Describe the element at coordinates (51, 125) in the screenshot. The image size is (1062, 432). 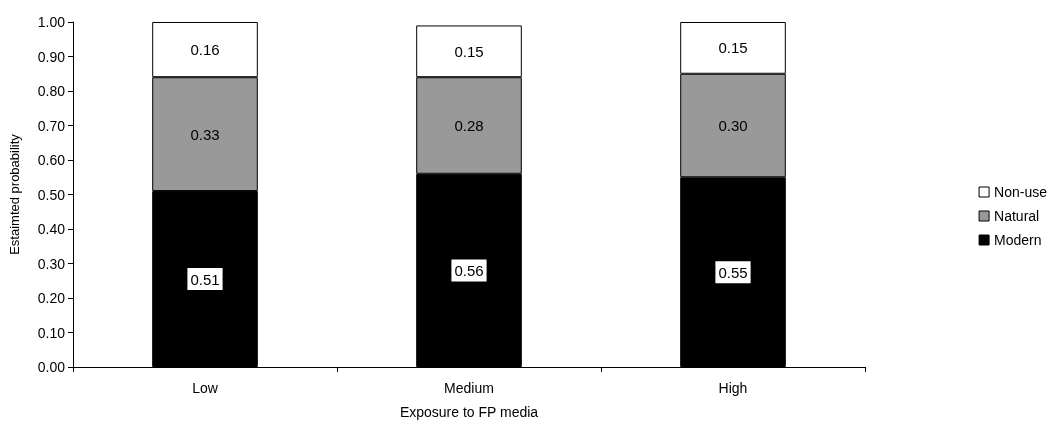
I see `y-tick-label: 0.70` at that location.